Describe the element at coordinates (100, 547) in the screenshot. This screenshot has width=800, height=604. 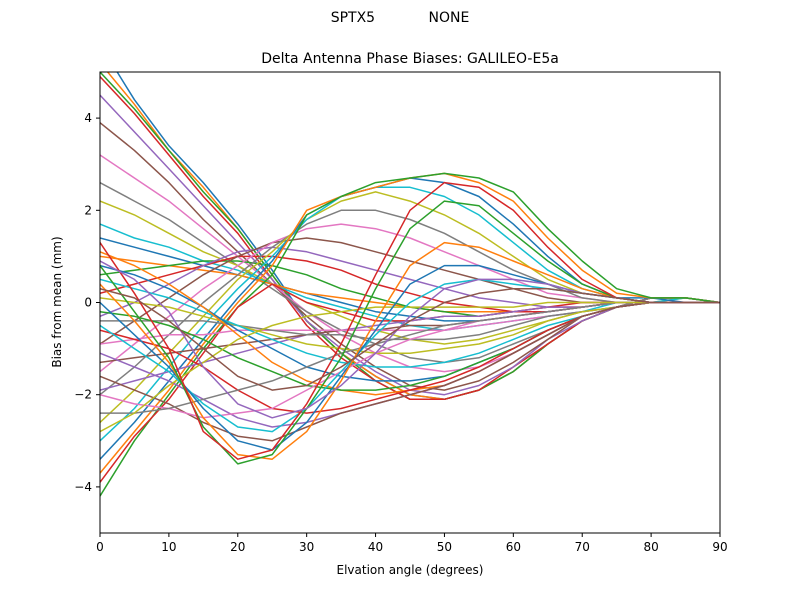
I see `x-tick-label: 0` at that location.